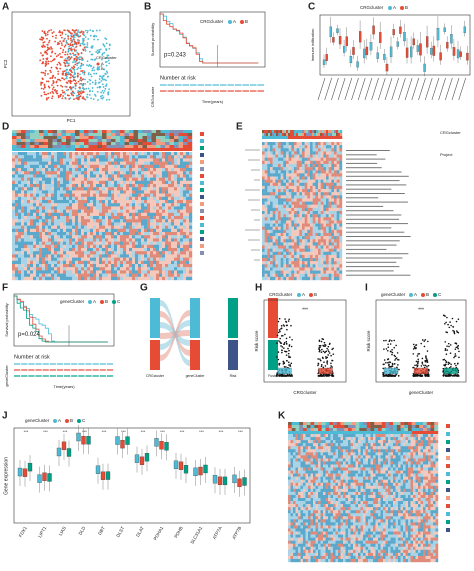  What do you see at coordinates (415, 89) in the screenshot?
I see `tick-label-stub` at bounding box center [415, 89].